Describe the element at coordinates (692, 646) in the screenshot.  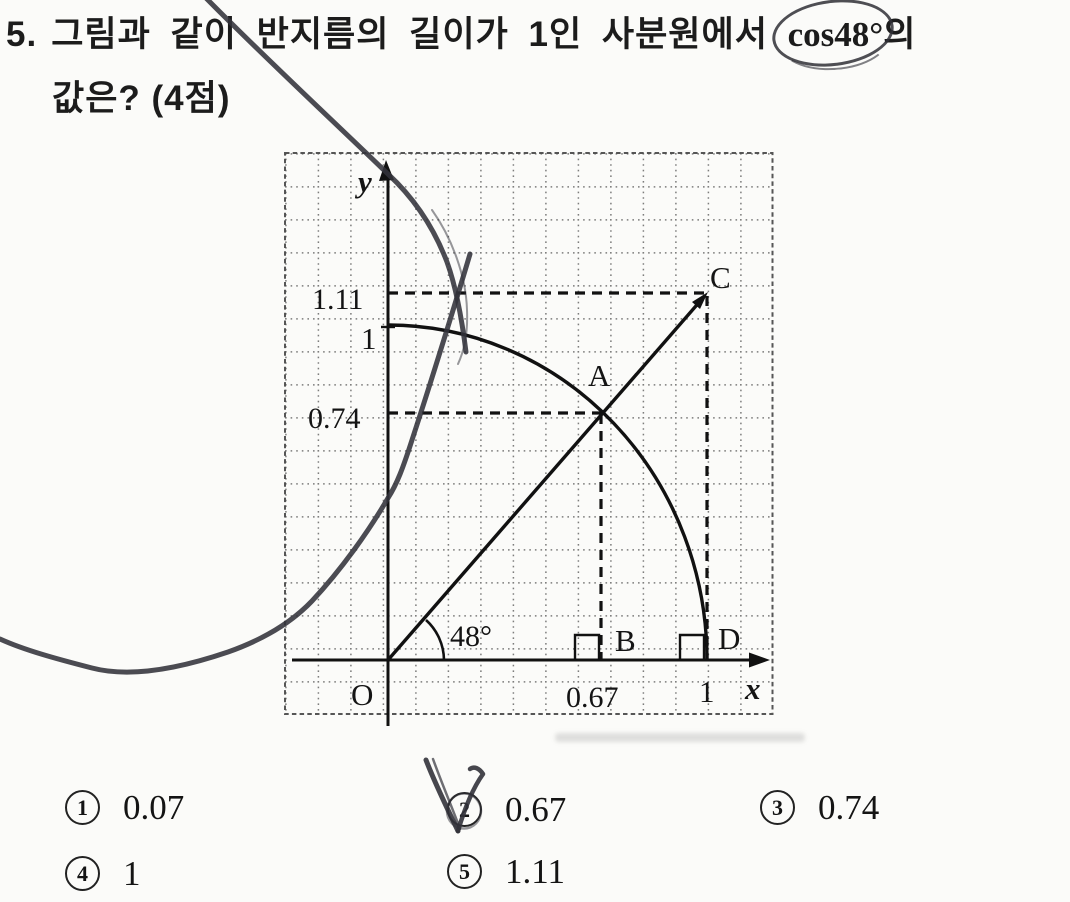
I see `right-angle-mark-d` at that location.